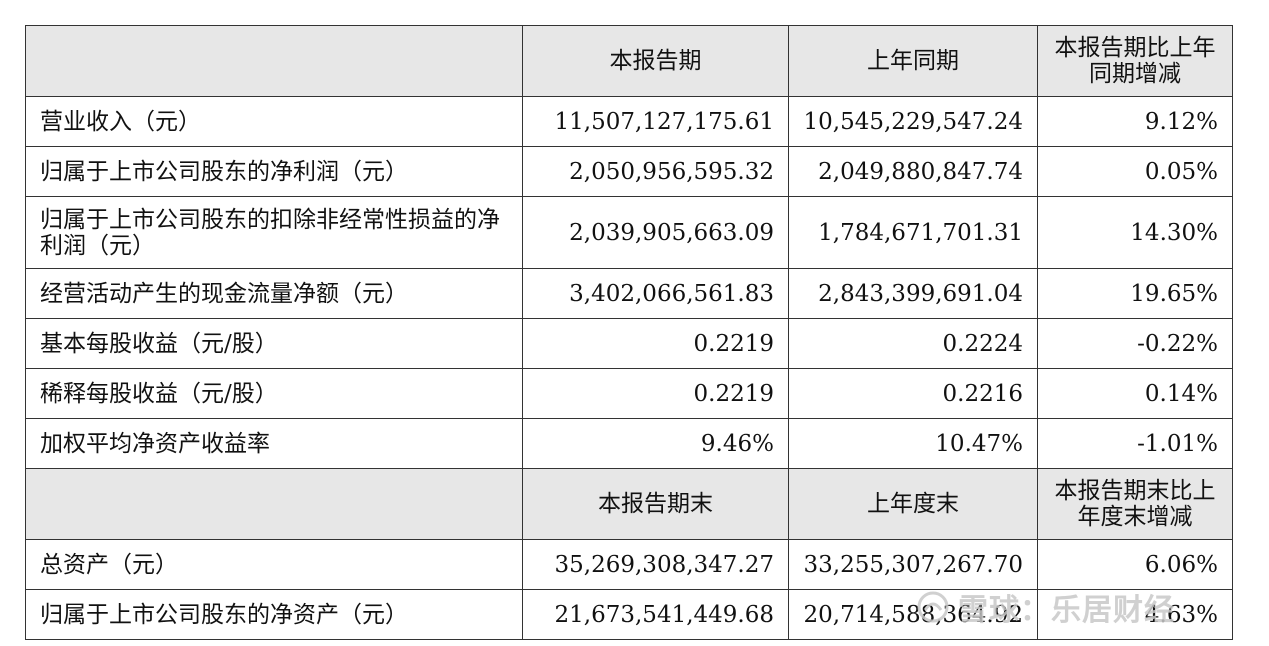  What do you see at coordinates (655, 293) in the screenshot?
I see `current-value: 3,402,066,561.83` at bounding box center [655, 293].